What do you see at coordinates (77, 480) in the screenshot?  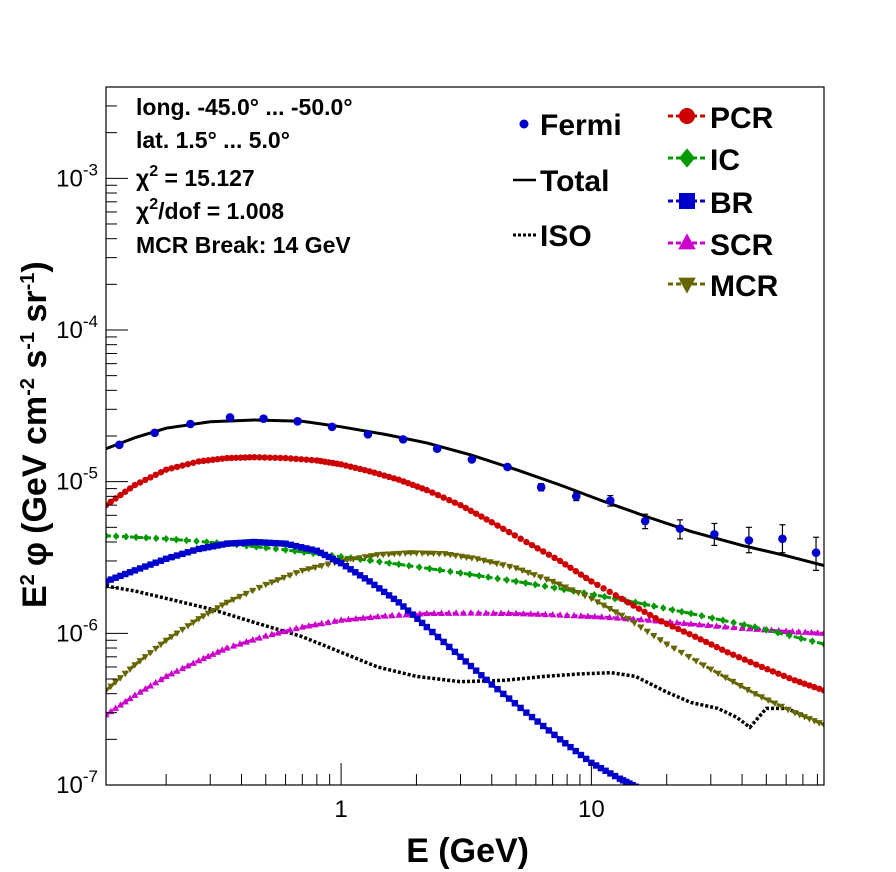 I see `y-tick-label: 10-5` at bounding box center [77, 480].